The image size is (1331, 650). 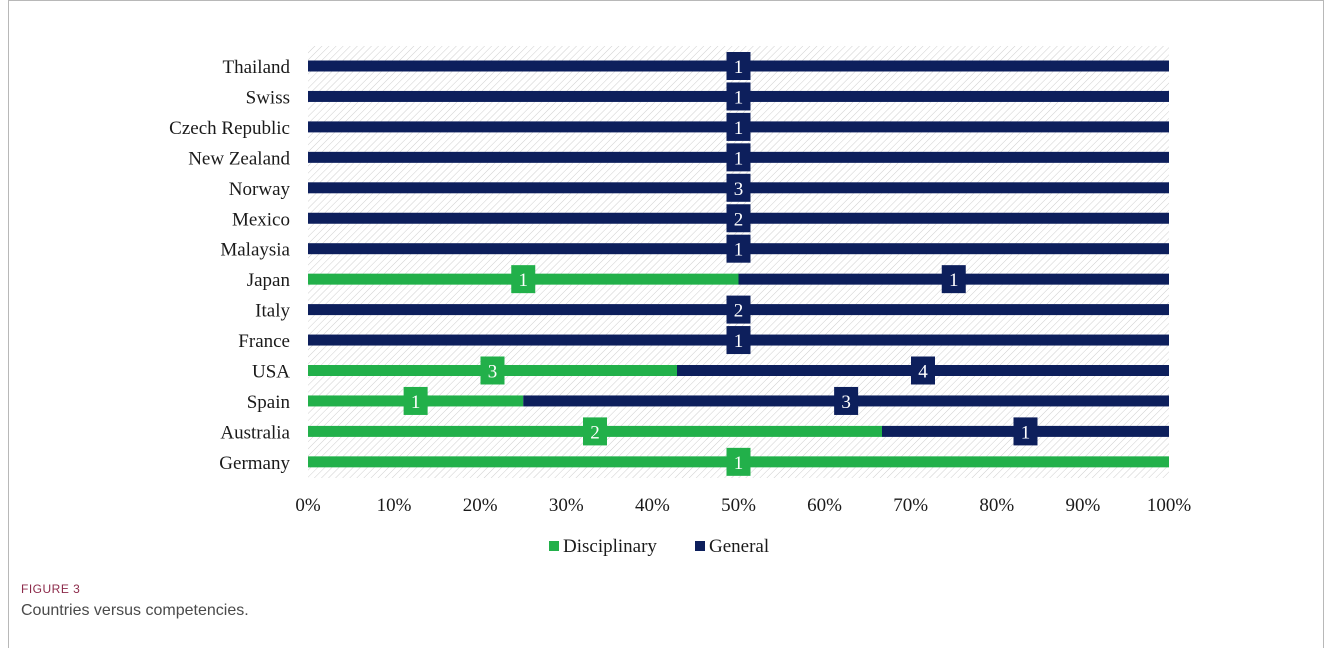 What do you see at coordinates (260, 189) in the screenshot?
I see `category-label-norway: Norway` at bounding box center [260, 189].